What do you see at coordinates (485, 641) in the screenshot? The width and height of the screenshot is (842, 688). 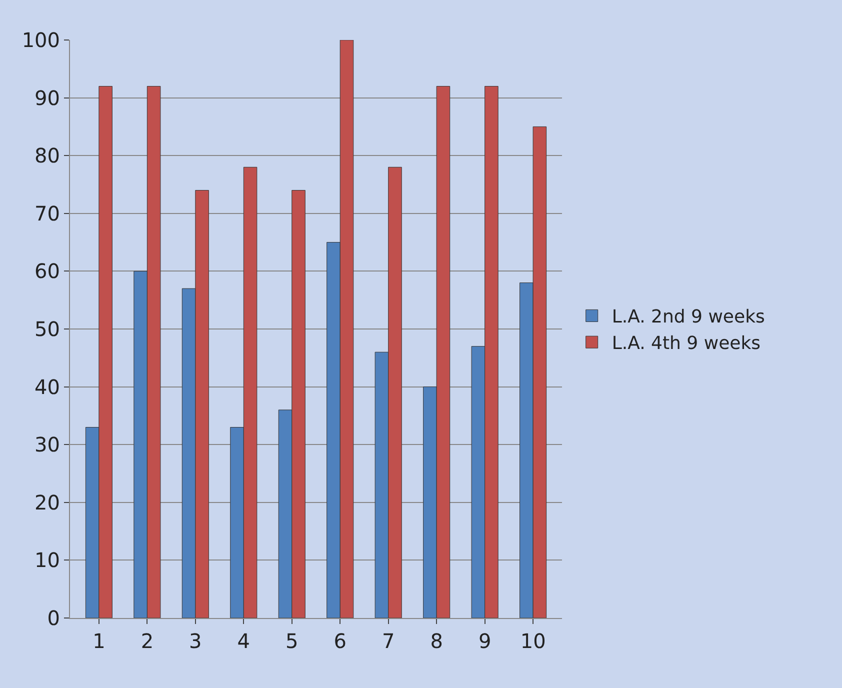 I see `x-tick-label: 9` at bounding box center [485, 641].